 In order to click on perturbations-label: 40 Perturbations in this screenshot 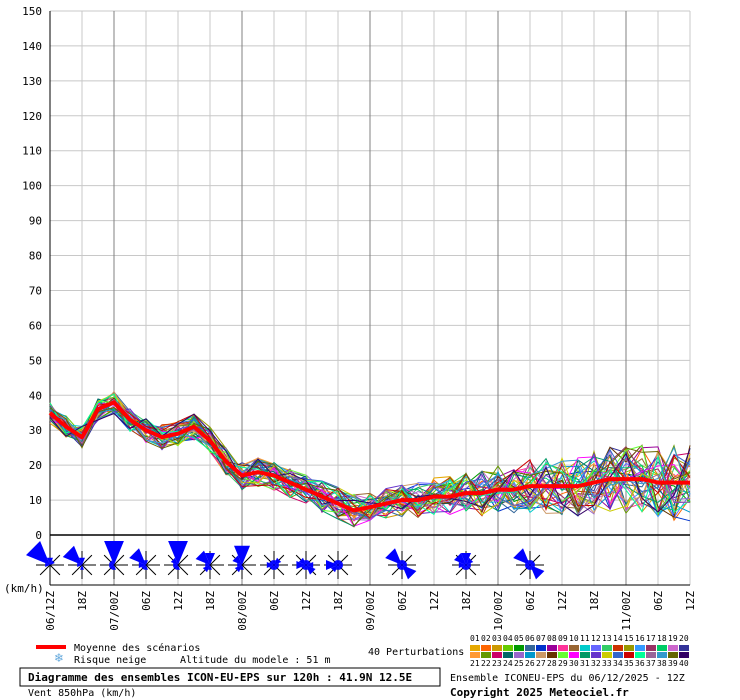, I will do `click(416, 652)`.